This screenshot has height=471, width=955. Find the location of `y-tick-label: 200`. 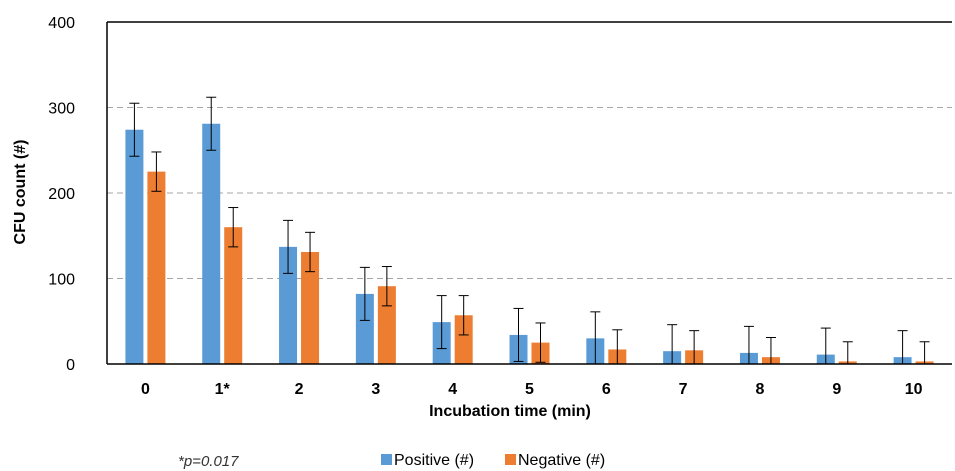

y-tick-label: 200 is located at coordinates (61, 194).